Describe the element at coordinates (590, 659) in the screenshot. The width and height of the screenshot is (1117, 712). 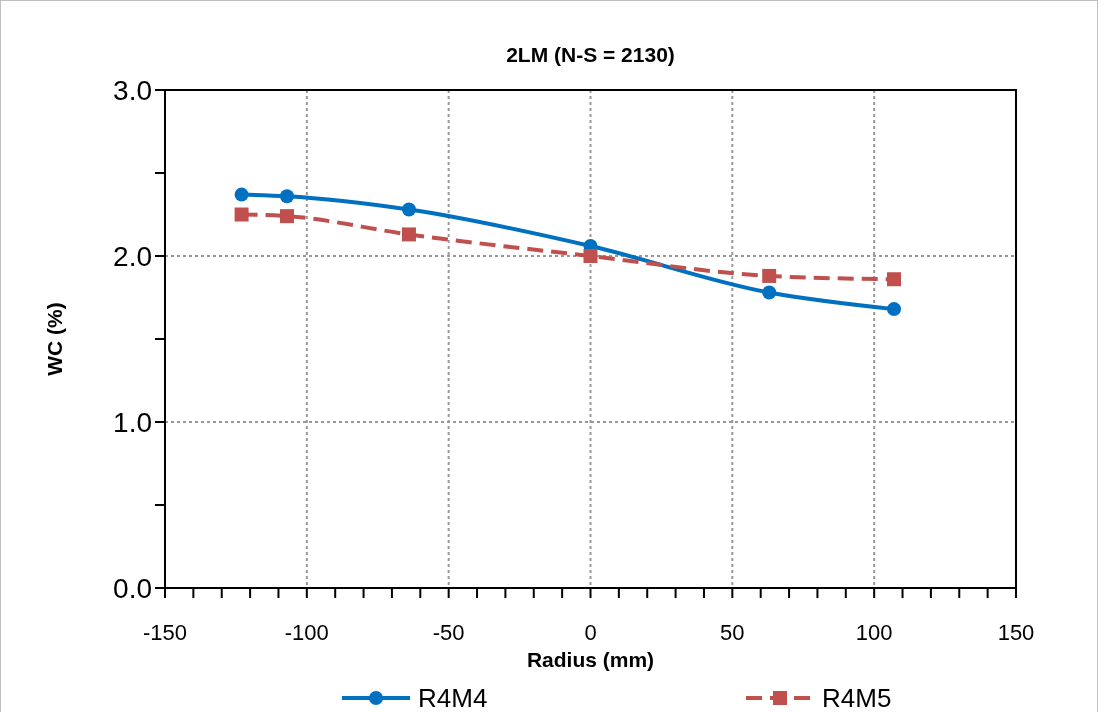
I see `x-axis-title: Radius (mm)` at that location.